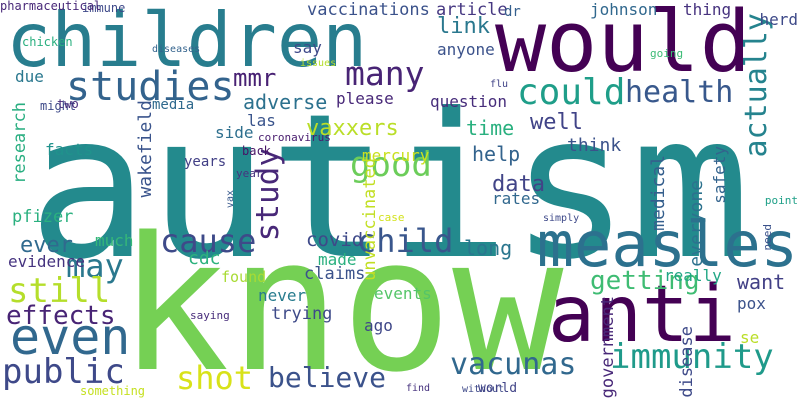 This screenshot has width=800, height=400. I want to click on cloud-word: trying, so click(302, 314).